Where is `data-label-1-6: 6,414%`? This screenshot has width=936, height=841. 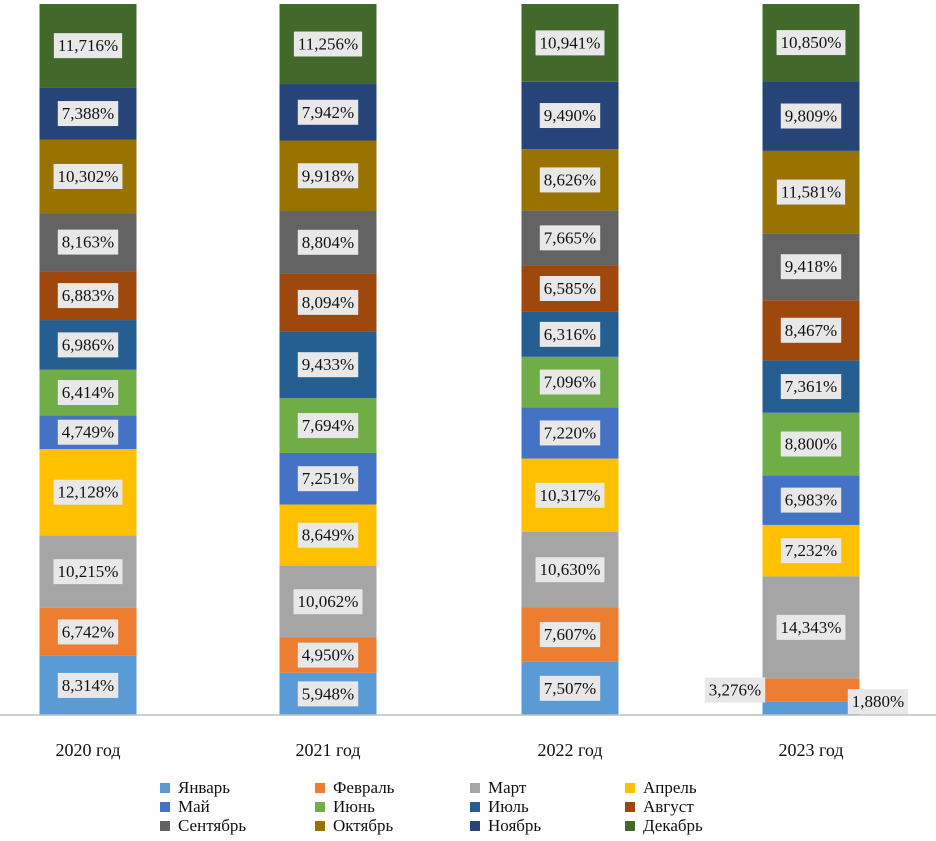
data-label-1-6: 6,414% is located at coordinates (88, 392).